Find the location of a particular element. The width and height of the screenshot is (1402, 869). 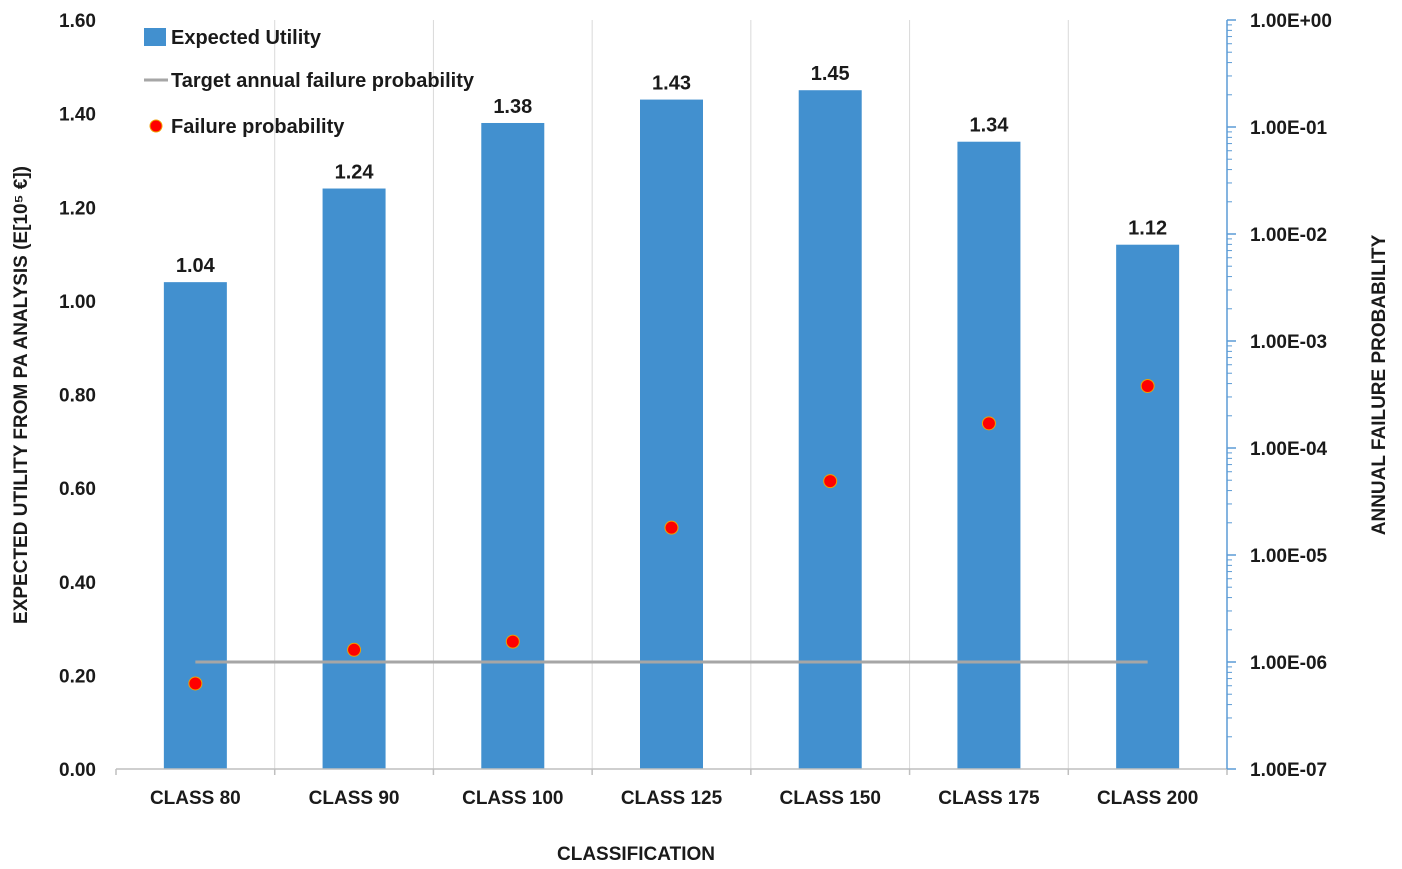

left-tick-label: 0.20 is located at coordinates (77, 676).